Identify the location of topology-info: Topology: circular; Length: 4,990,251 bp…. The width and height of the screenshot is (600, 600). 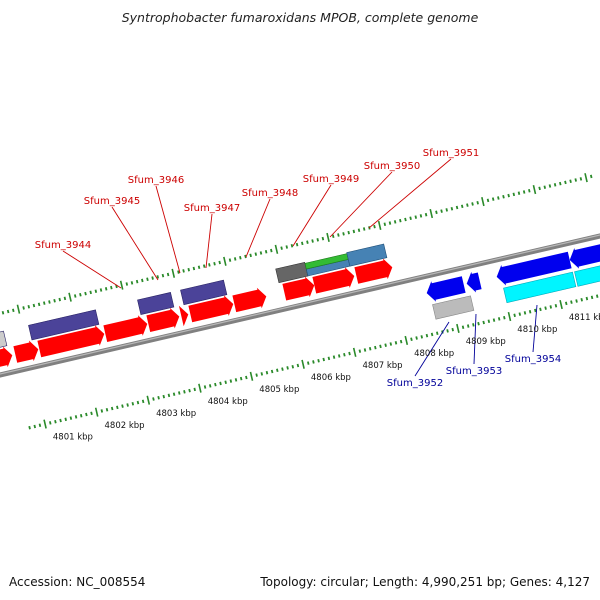
(424, 582).